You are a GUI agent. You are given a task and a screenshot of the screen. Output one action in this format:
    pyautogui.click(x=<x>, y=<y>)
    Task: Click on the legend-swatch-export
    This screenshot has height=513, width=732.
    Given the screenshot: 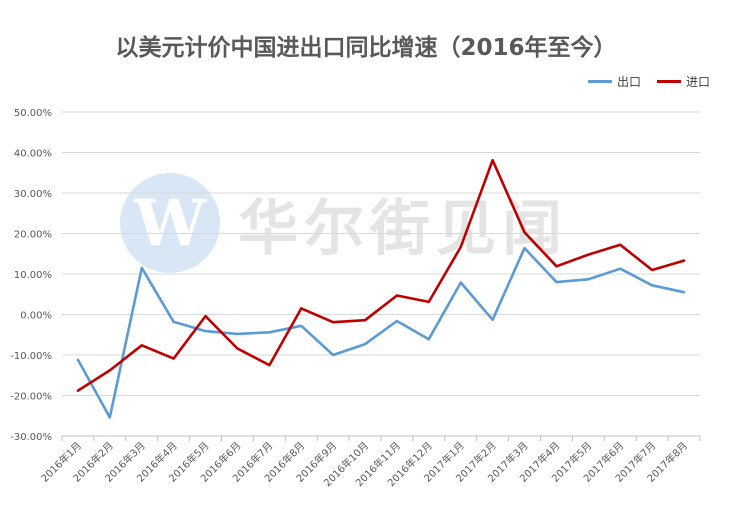 What is the action you would take?
    pyautogui.click(x=599, y=81)
    